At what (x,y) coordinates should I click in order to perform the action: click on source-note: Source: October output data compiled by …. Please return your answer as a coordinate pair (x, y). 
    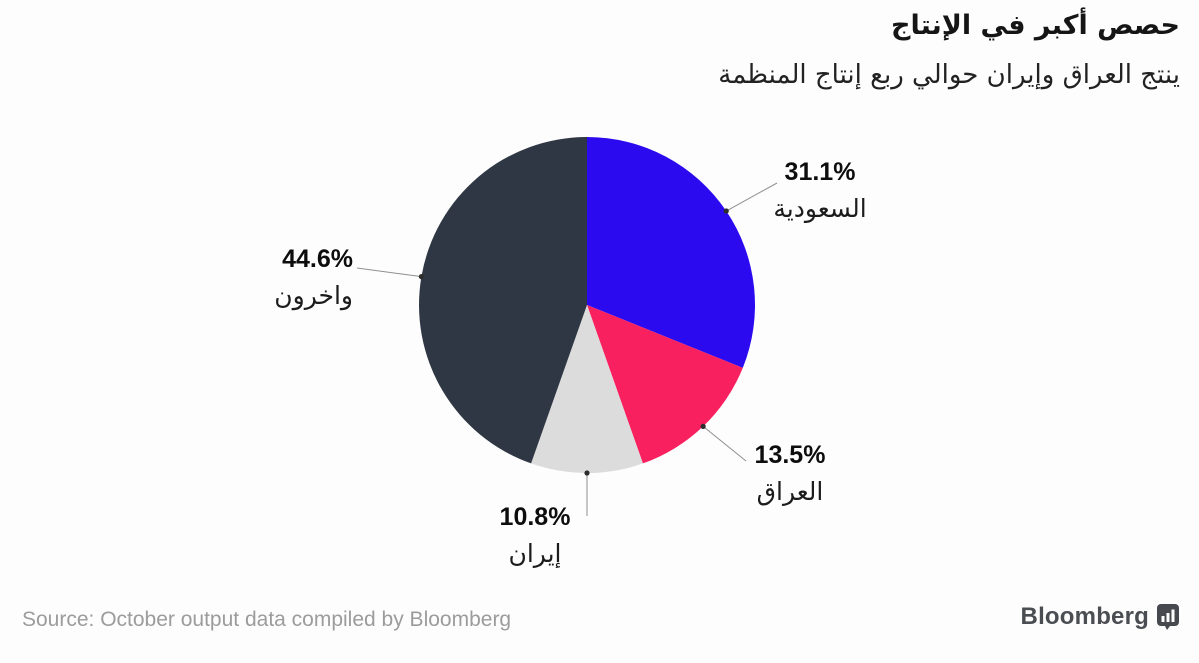
    Looking at the image, I should click on (267, 619).